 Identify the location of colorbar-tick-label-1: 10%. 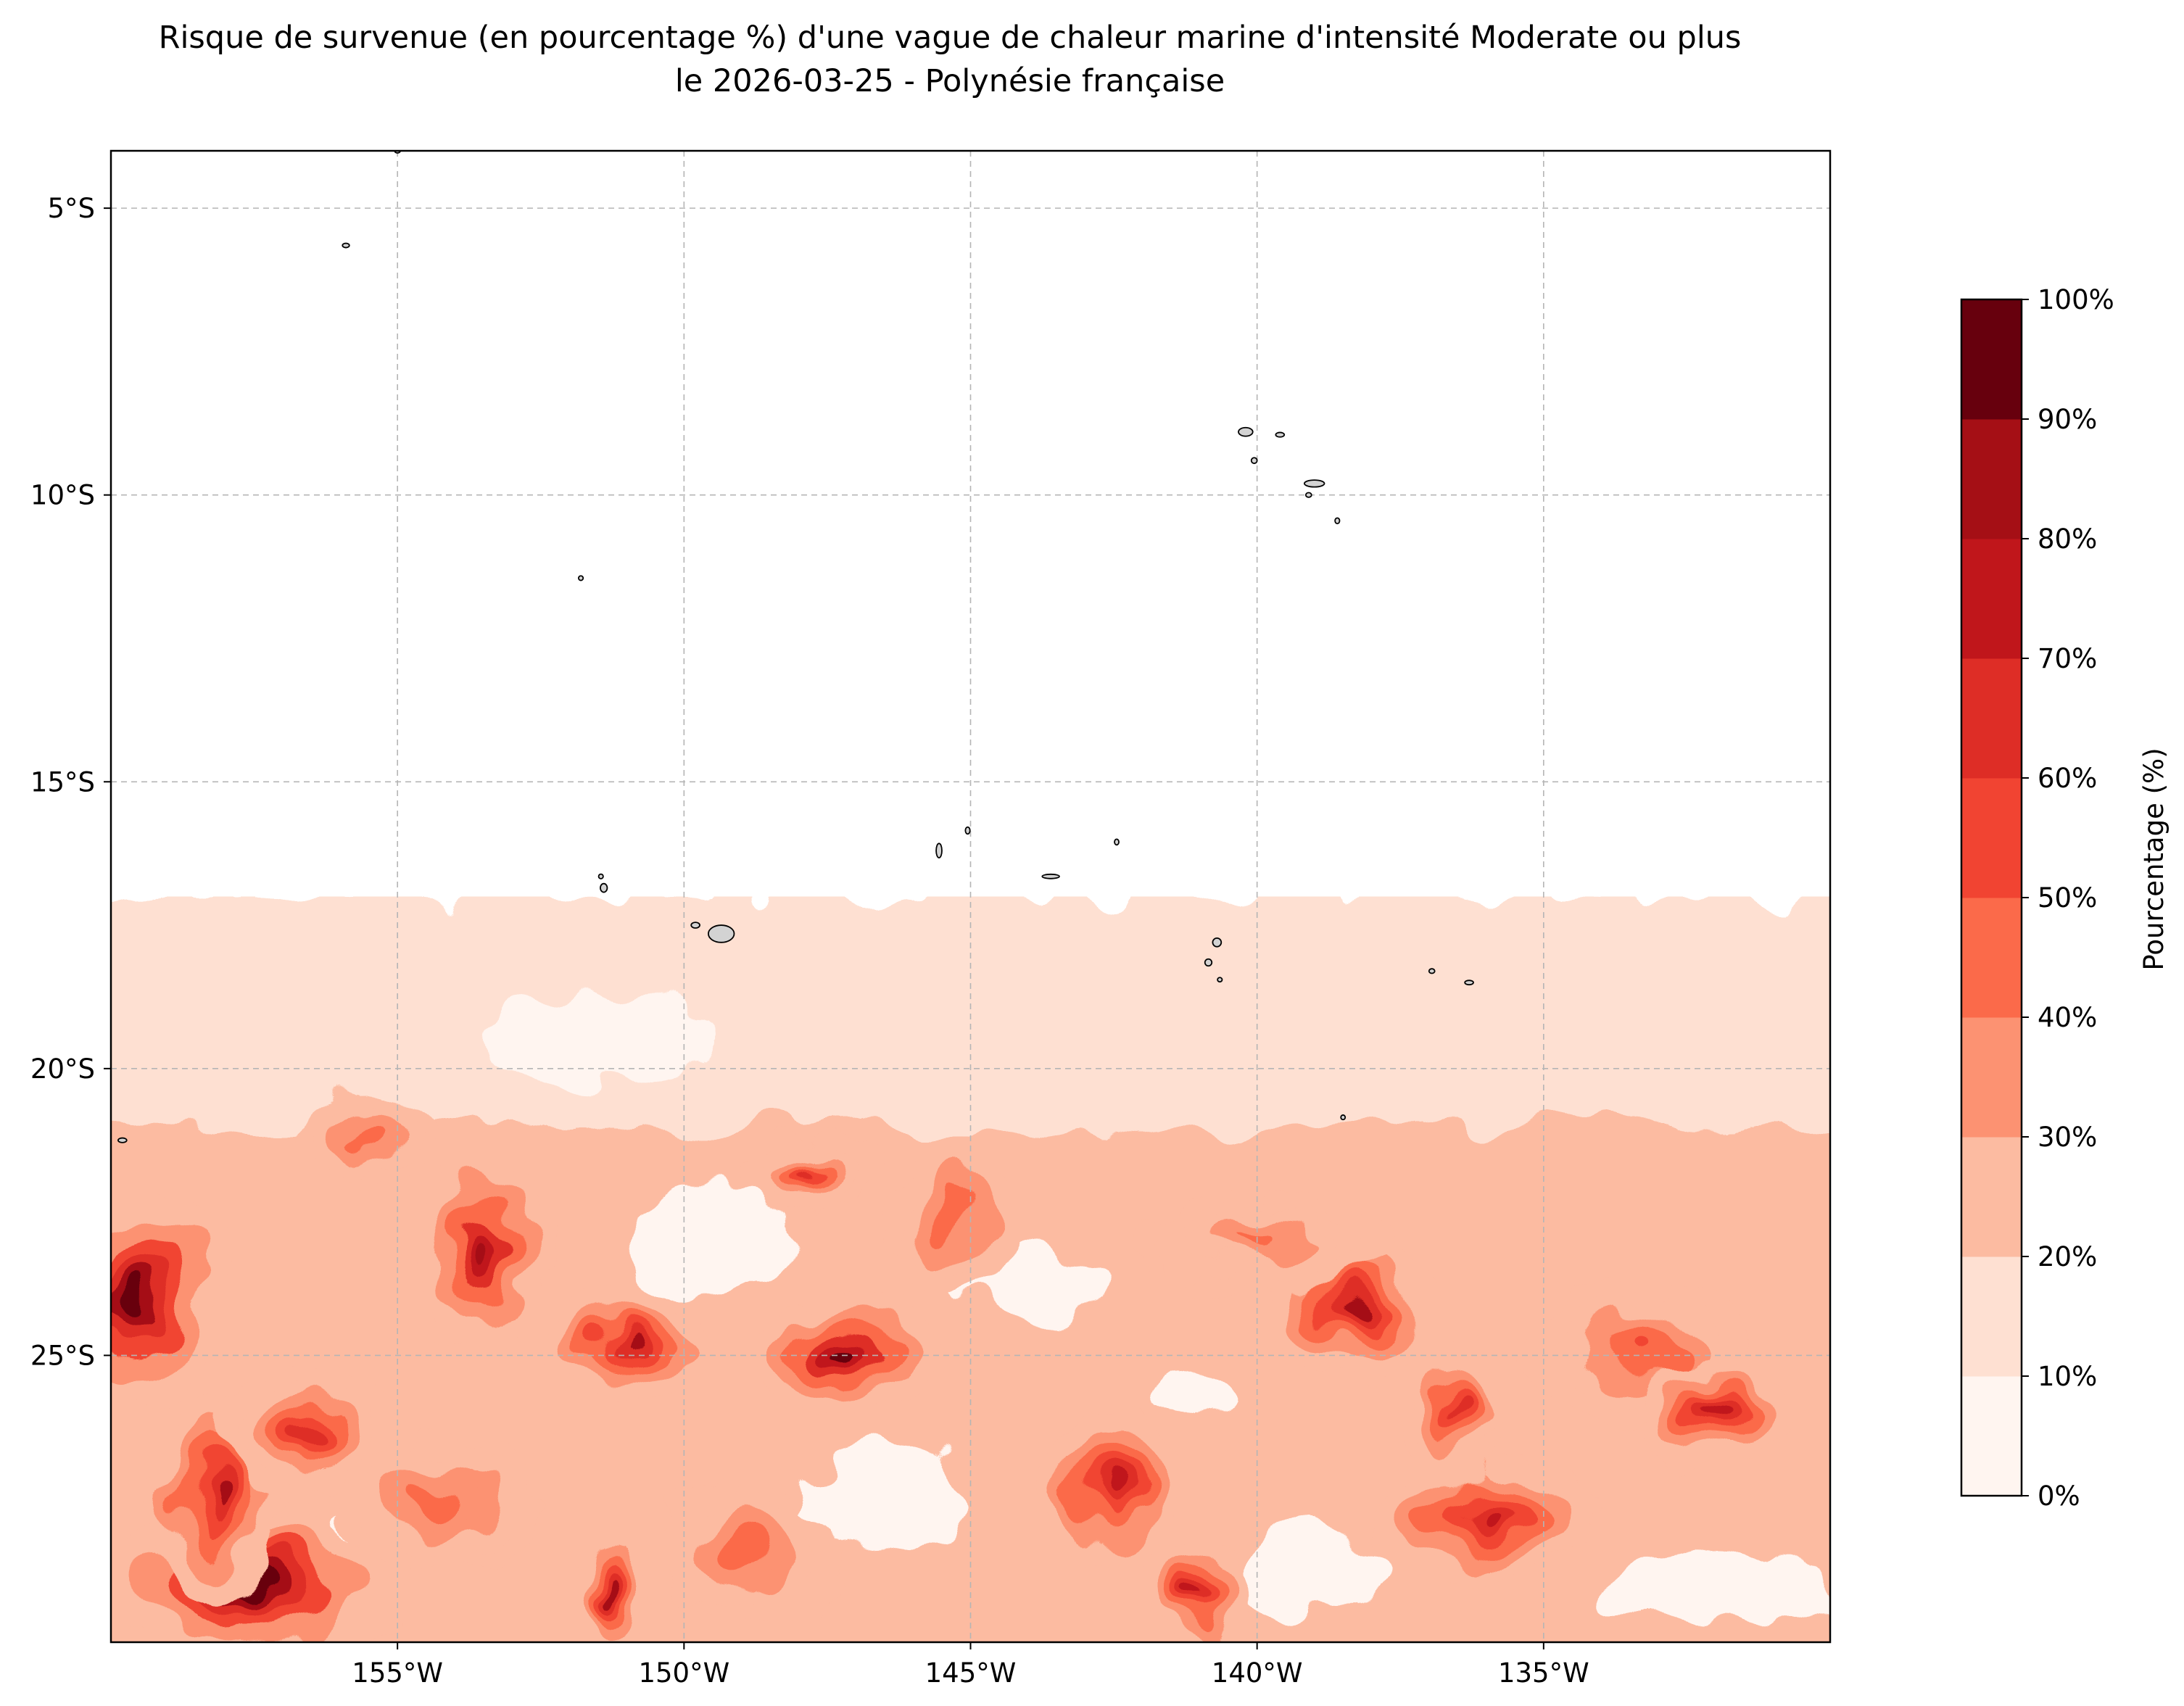
(2067, 1377).